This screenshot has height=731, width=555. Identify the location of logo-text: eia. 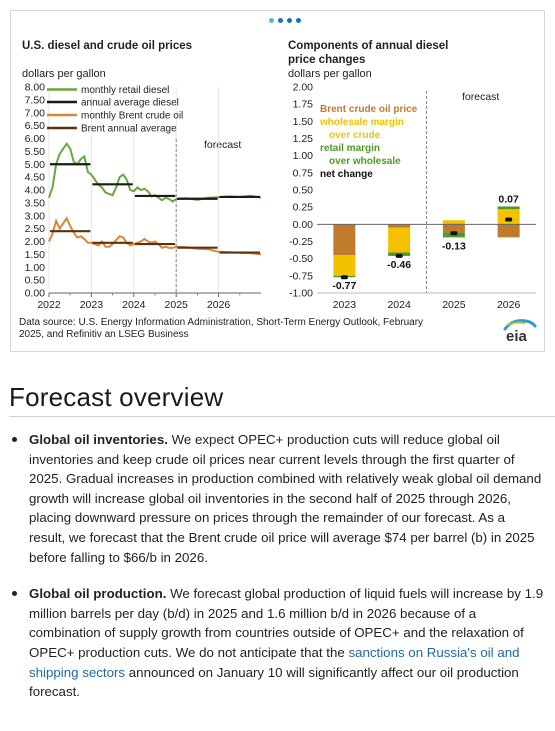
(517, 335).